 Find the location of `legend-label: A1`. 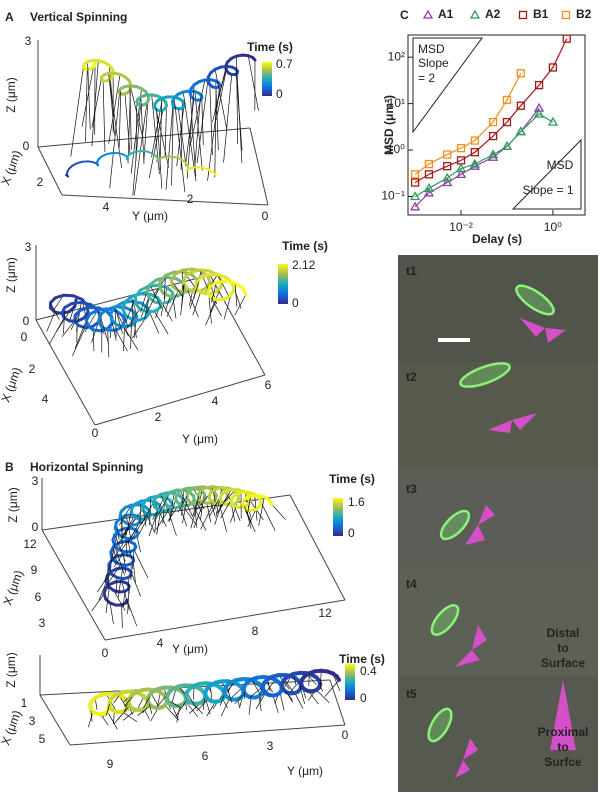

legend-label: A1 is located at coordinates (446, 14).